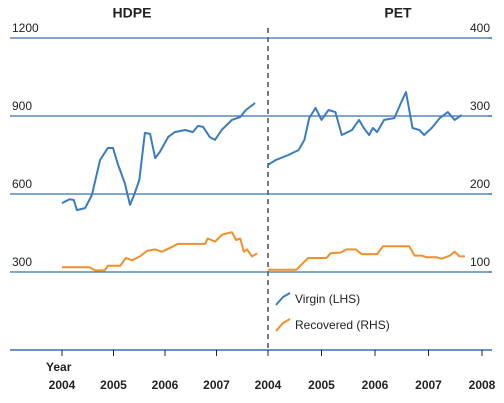 This screenshot has width=504, height=403. What do you see at coordinates (480, 262) in the screenshot?
I see `y2-tick-label: 100` at bounding box center [480, 262].